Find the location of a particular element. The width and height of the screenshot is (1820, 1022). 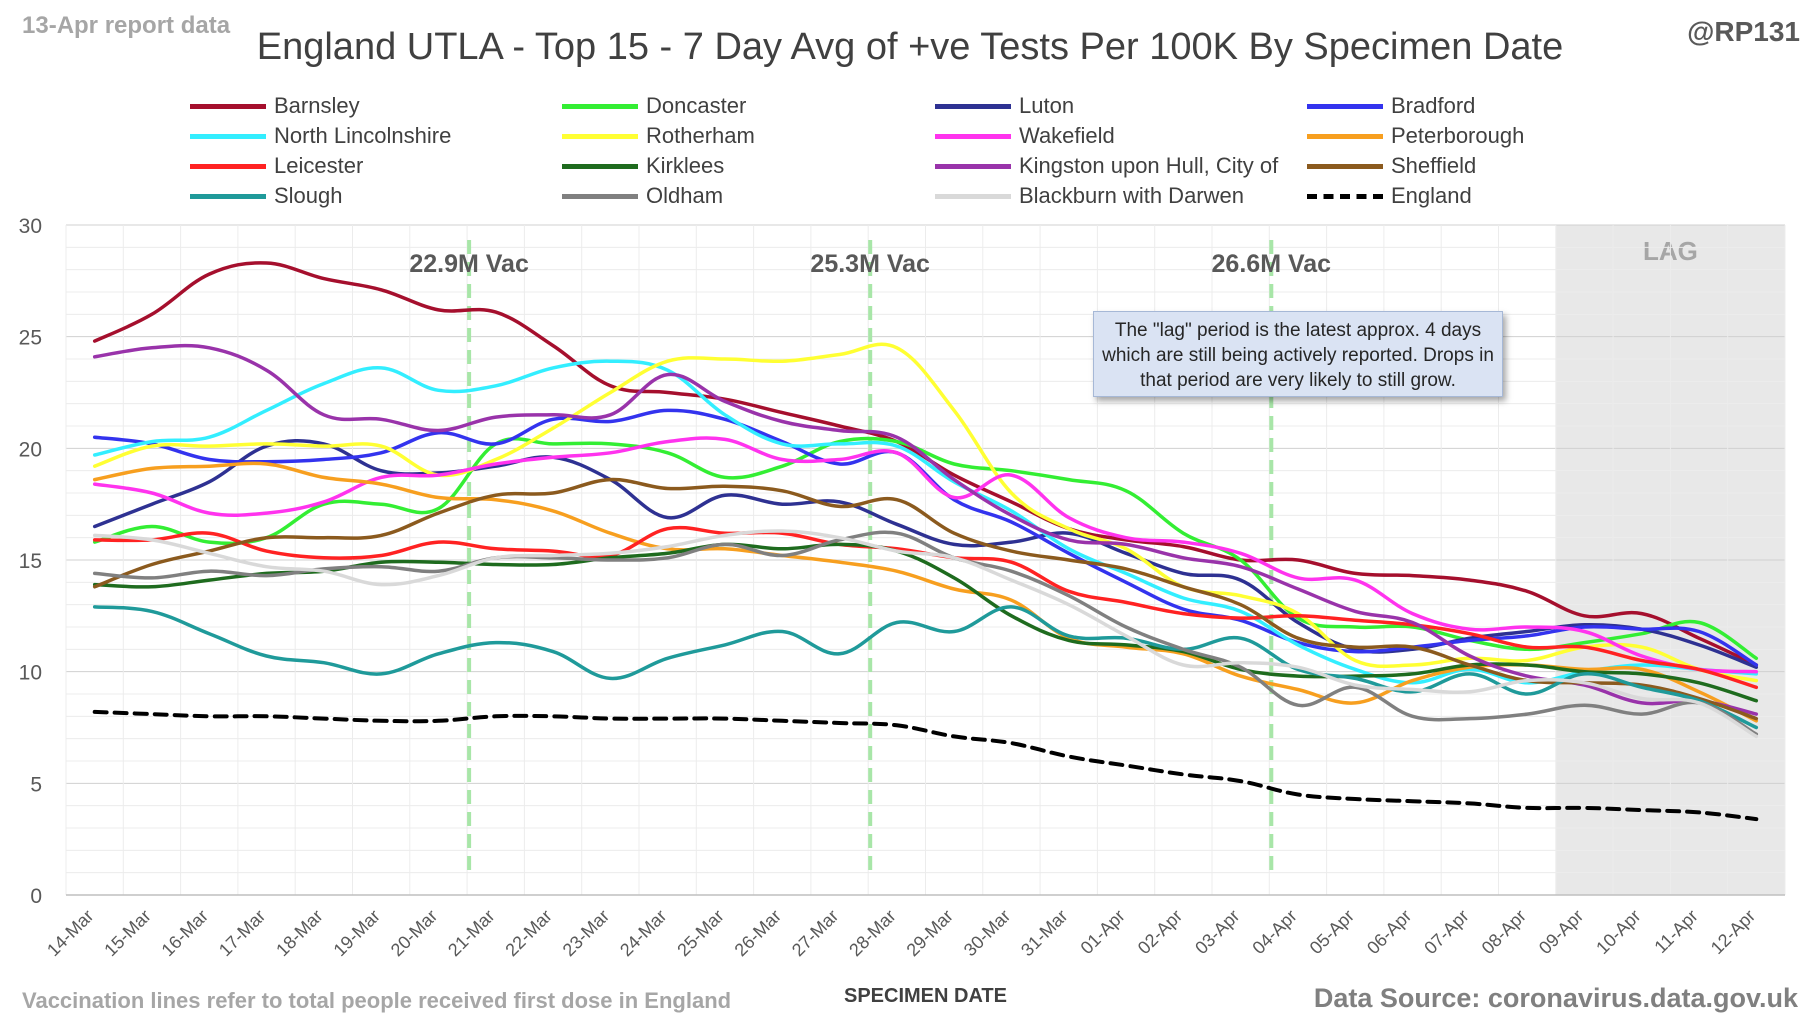

series-line-england is located at coordinates (925, 765).